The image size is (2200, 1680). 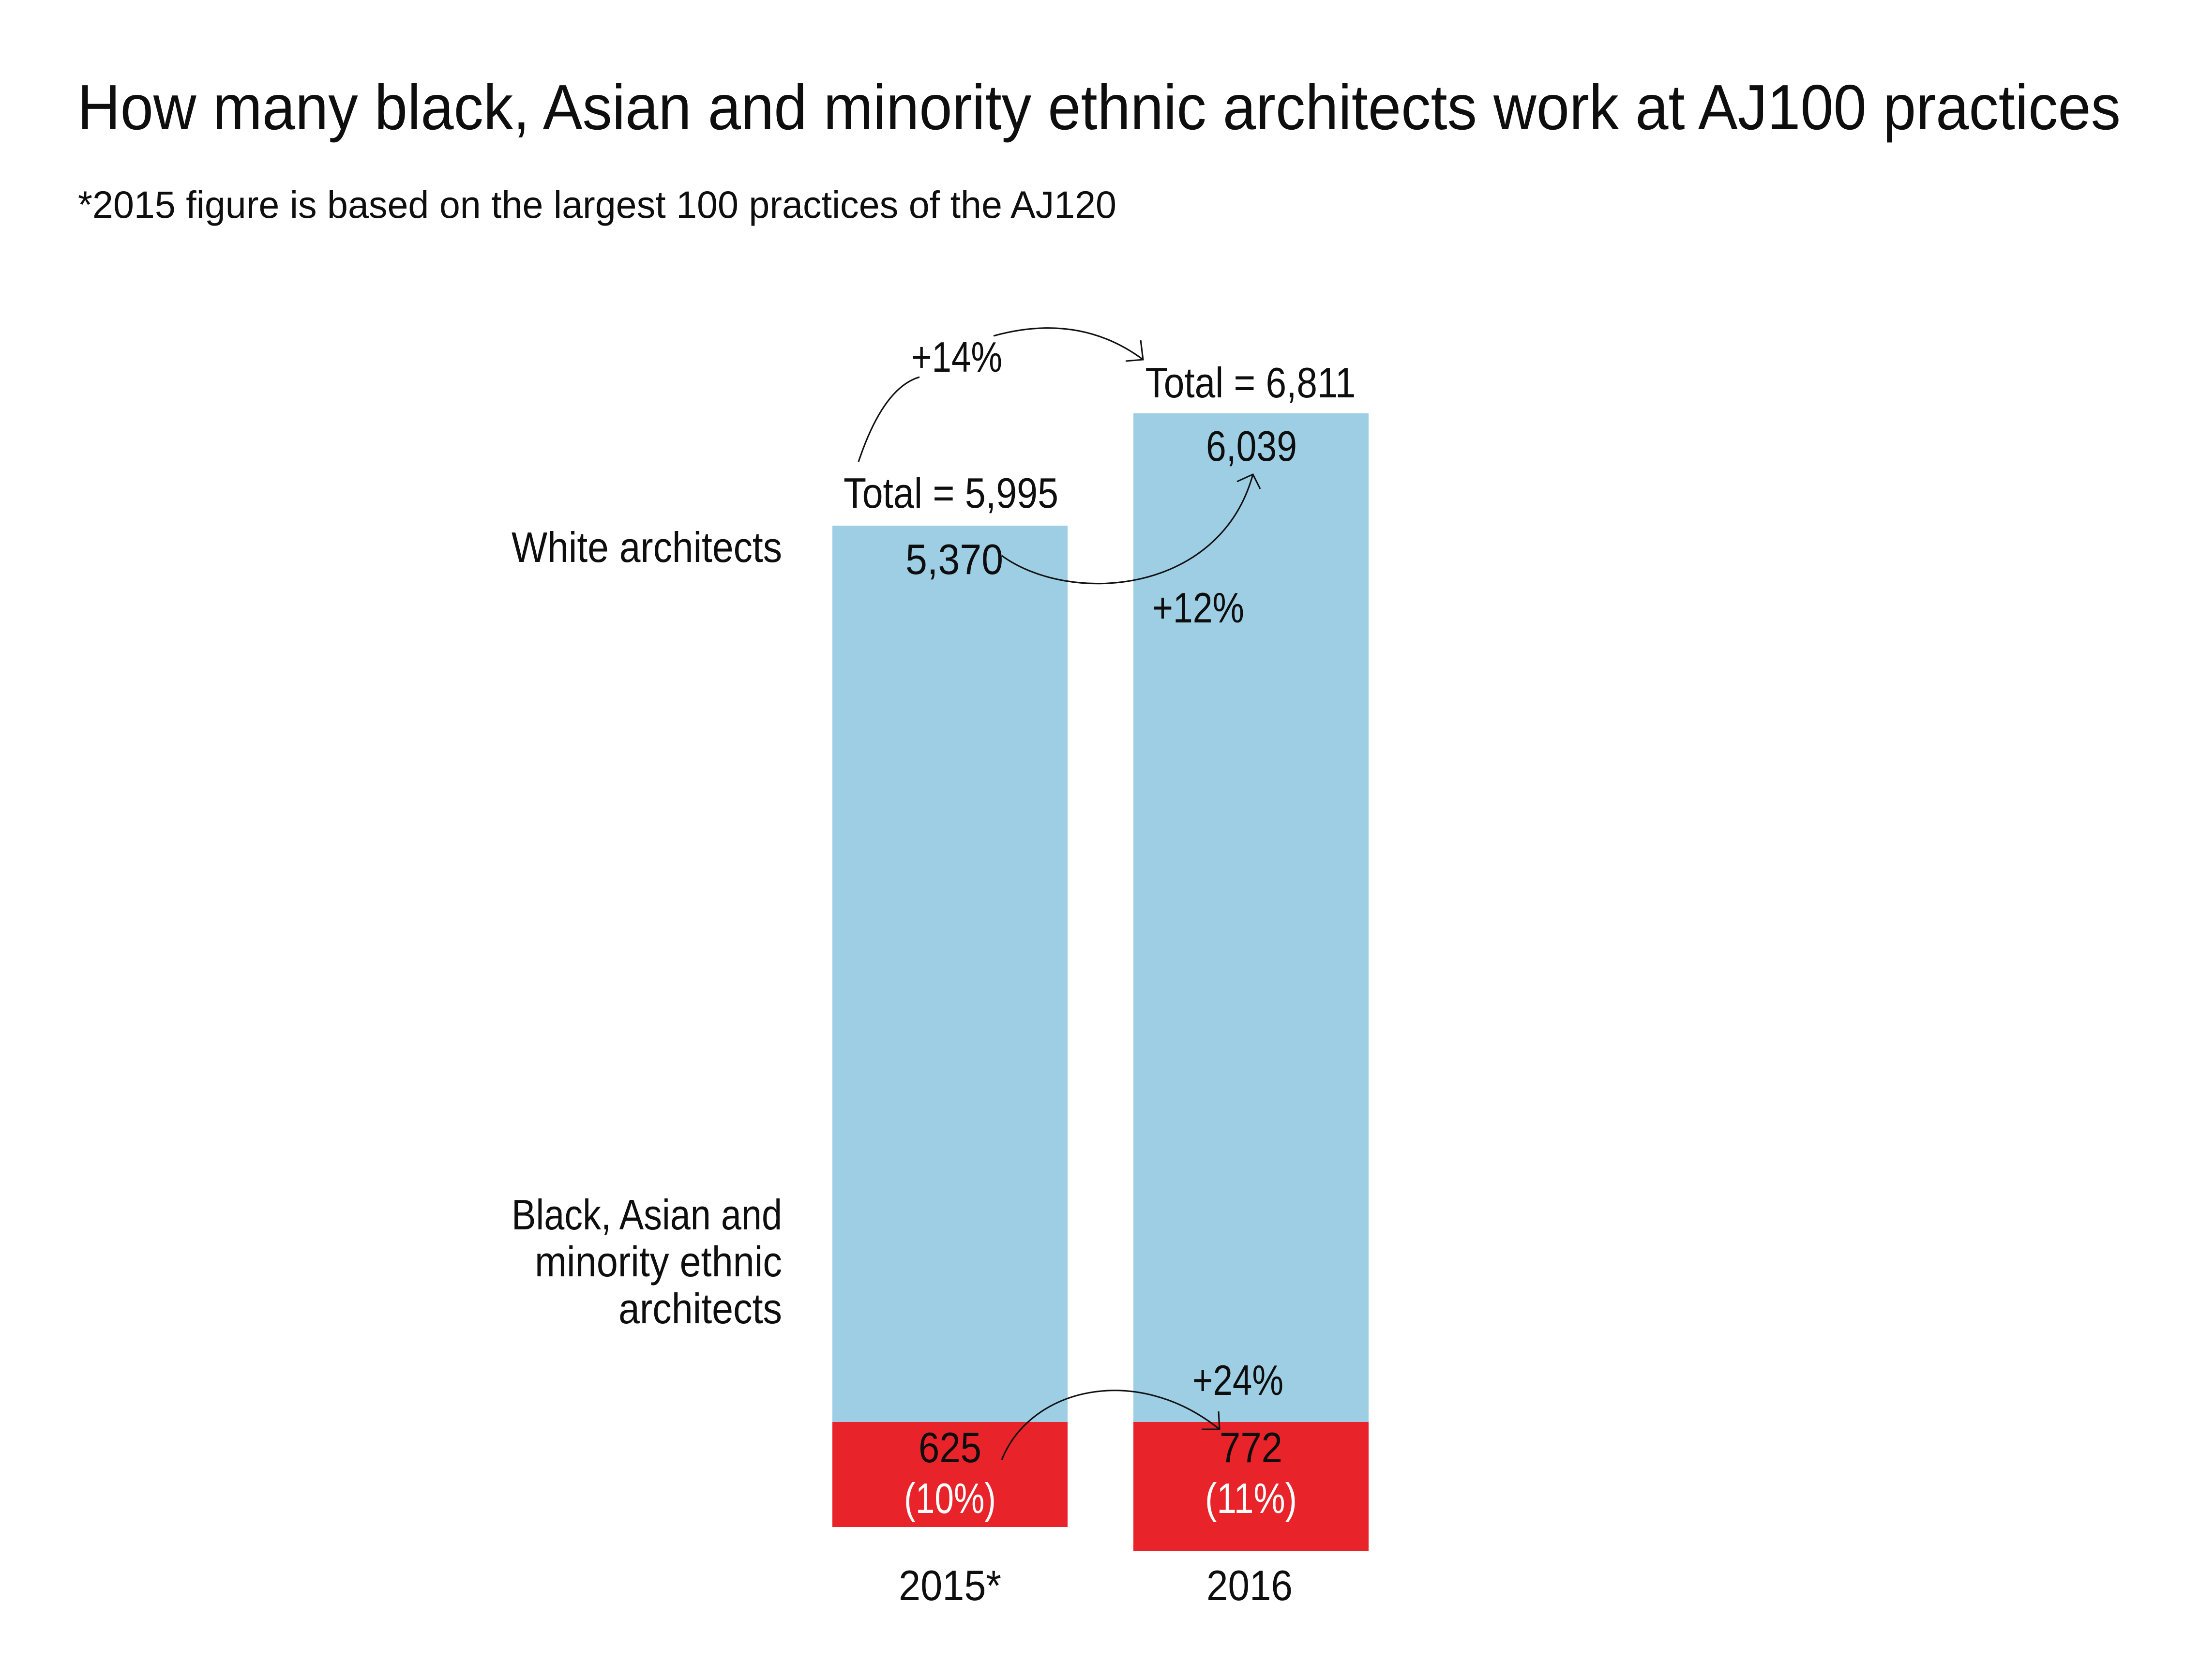 I want to click on svg-text: +14%, so click(x=957, y=357).